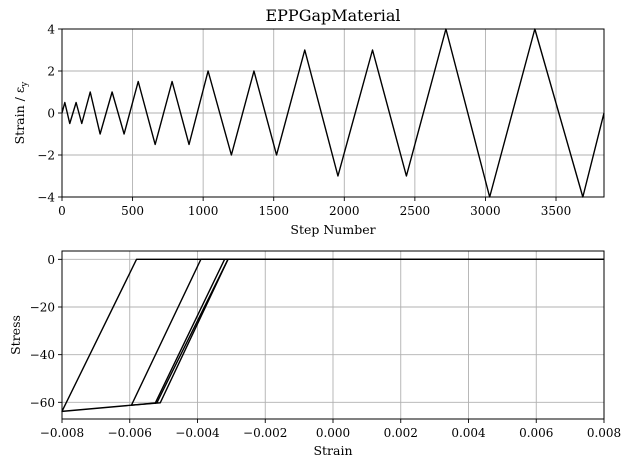 The height and width of the screenshot is (469, 630). I want to click on chart-title: EPPGapMaterial, so click(332, 15).